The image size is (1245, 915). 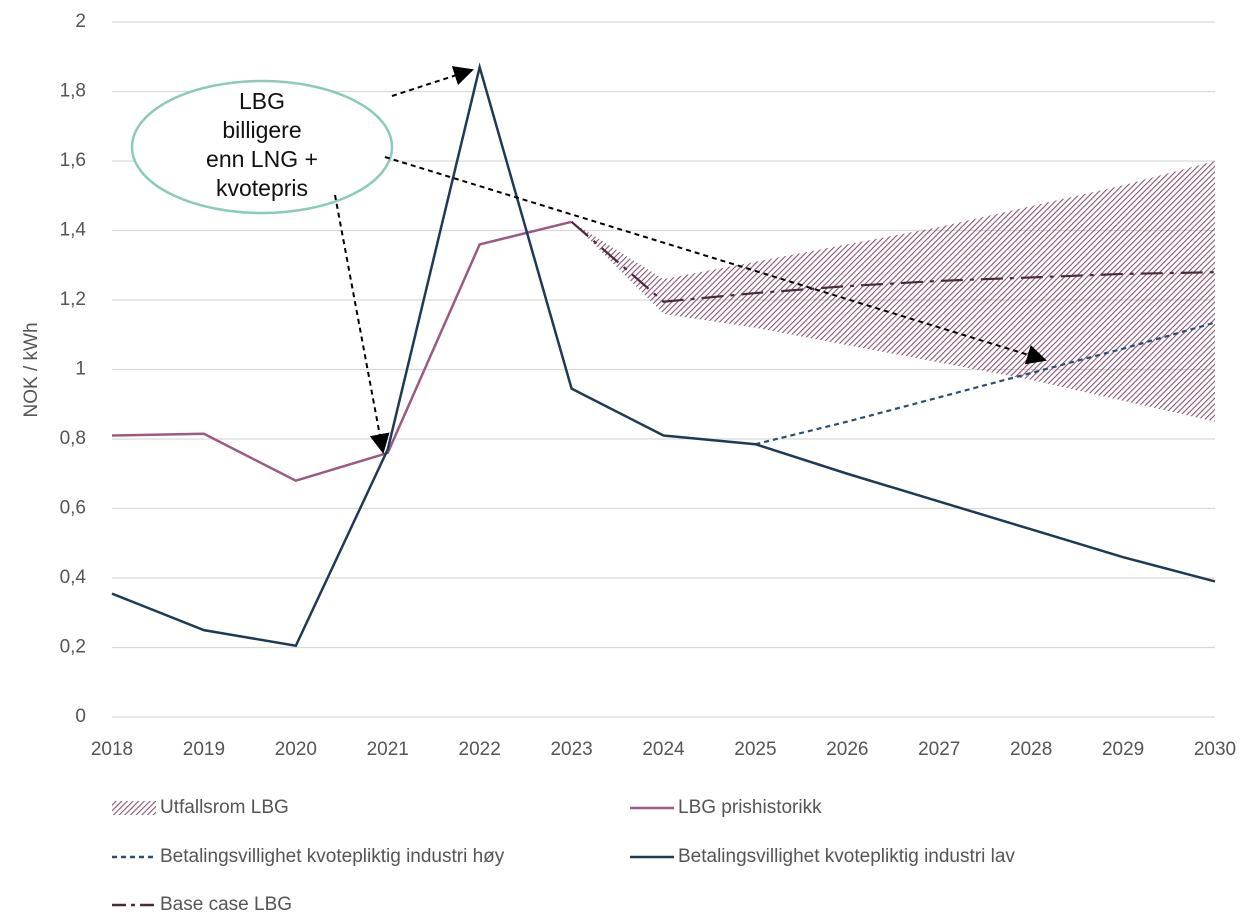 I want to click on y-tick-label: 0, so click(x=80, y=716).